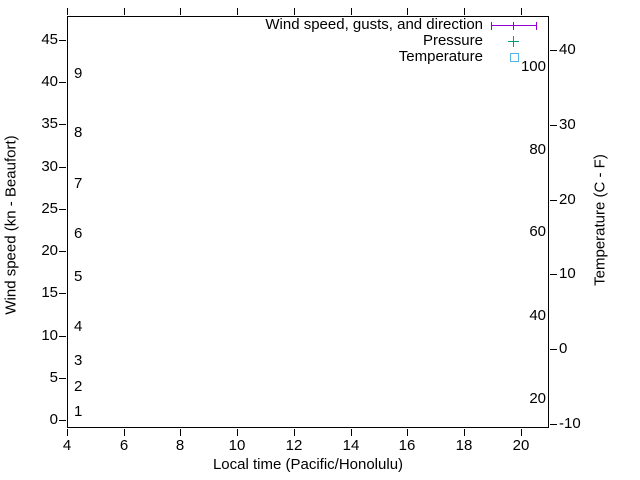 The image size is (640, 480). I want to click on y-tick-label: 40, so click(49, 81).